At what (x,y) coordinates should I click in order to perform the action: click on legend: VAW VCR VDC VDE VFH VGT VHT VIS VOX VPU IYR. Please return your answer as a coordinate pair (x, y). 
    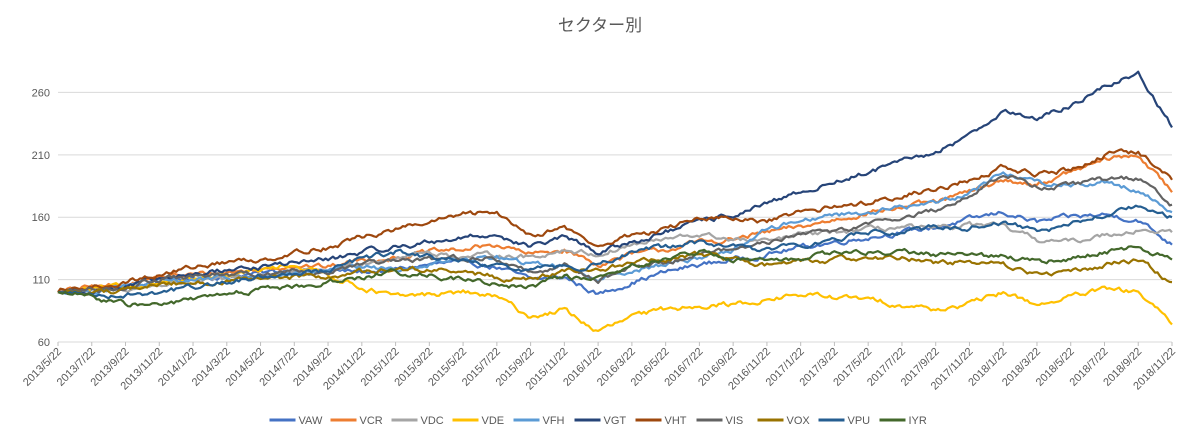
    Looking at the image, I should click on (598, 421).